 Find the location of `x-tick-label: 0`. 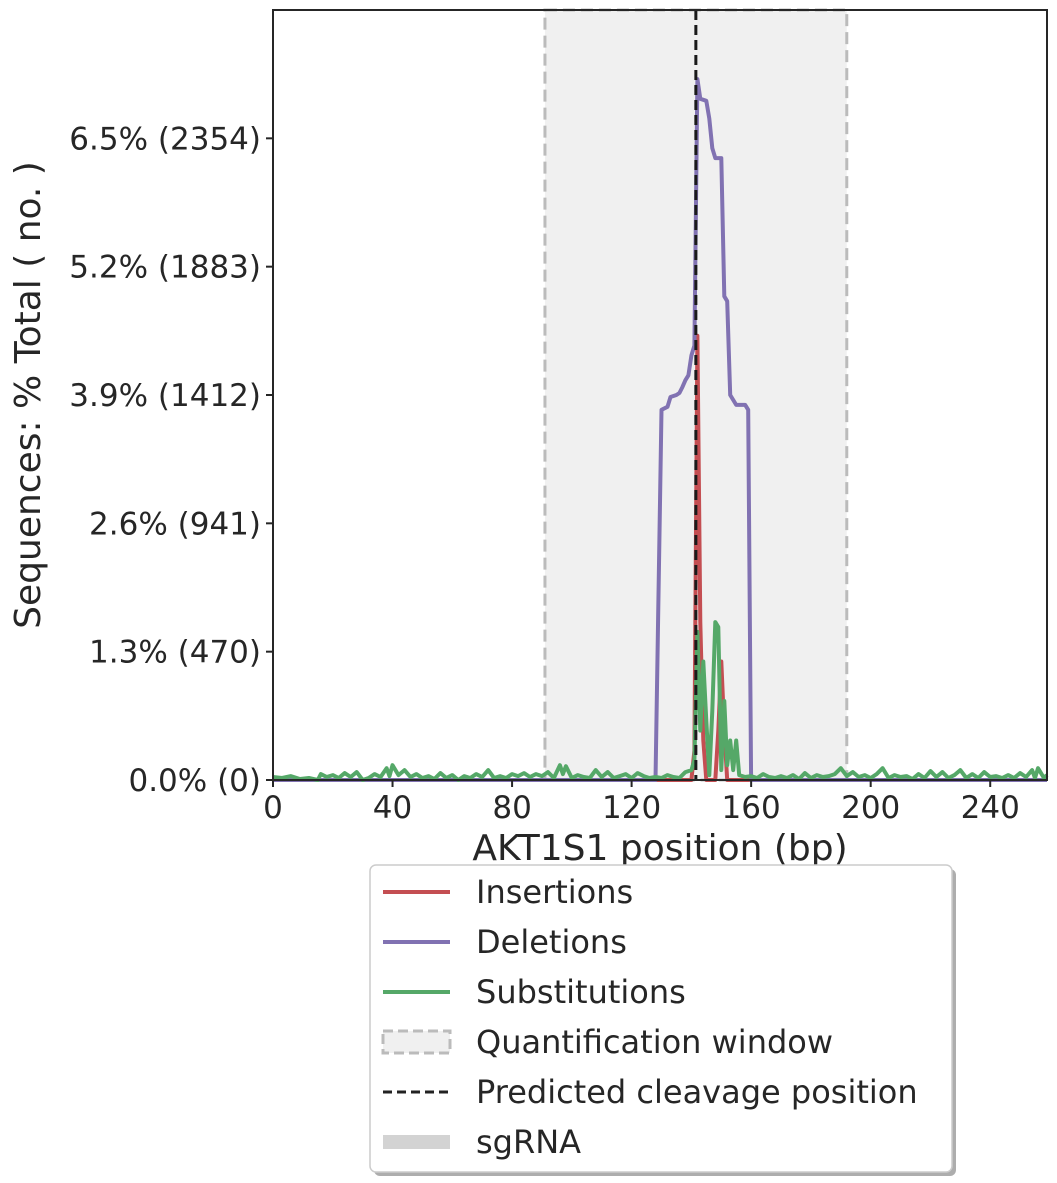

x-tick-label: 0 is located at coordinates (273, 808).